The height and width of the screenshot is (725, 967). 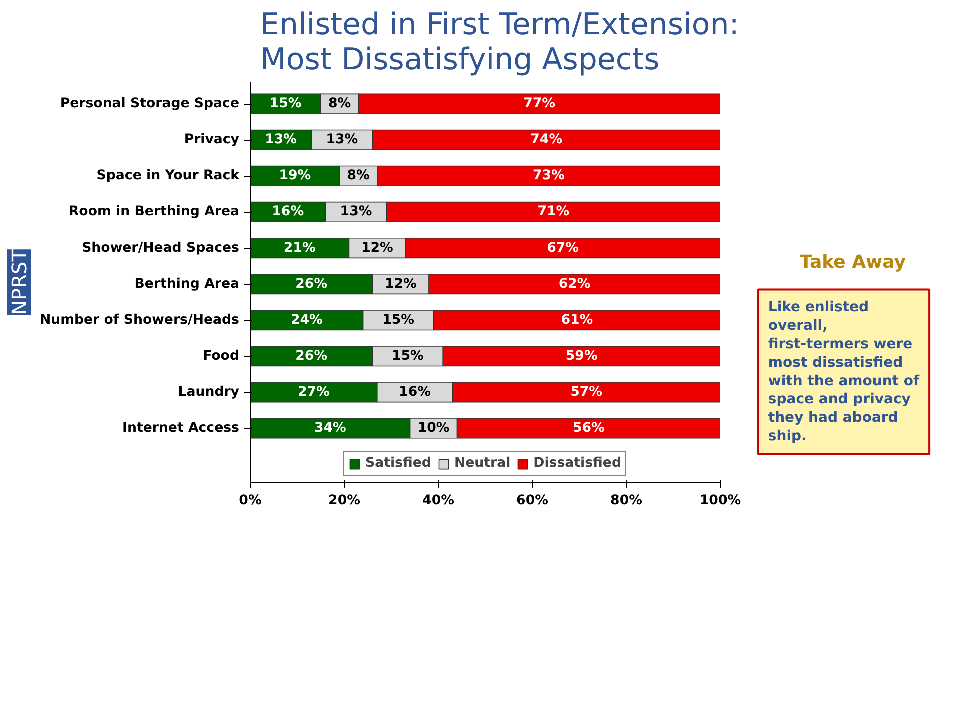 I want to click on legend-label: Satisfied, so click(x=399, y=463).